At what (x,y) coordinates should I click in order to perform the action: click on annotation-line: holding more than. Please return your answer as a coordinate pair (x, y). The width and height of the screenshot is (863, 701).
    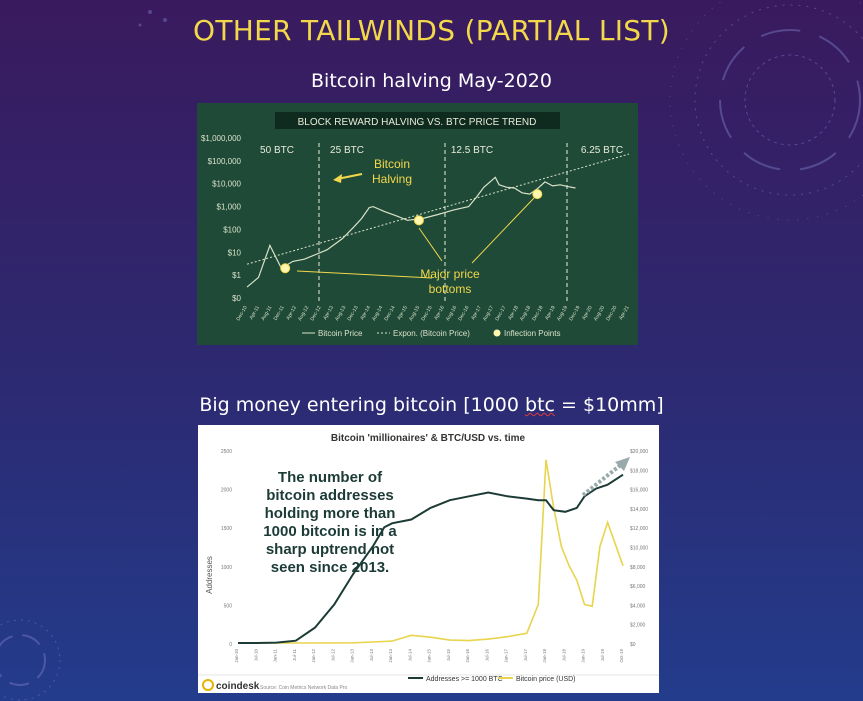
    Looking at the image, I should click on (330, 513).